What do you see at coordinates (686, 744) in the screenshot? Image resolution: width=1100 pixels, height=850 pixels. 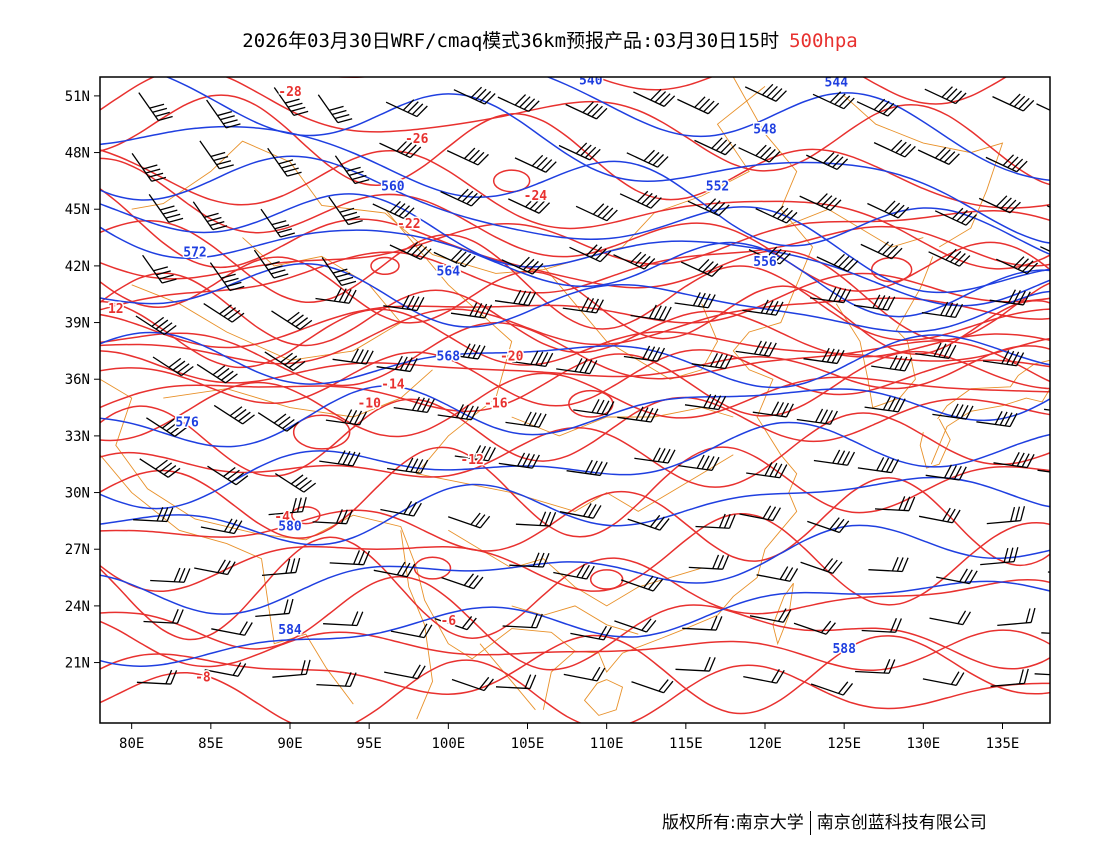 I see `lon-tick-label: 115E` at bounding box center [686, 744].